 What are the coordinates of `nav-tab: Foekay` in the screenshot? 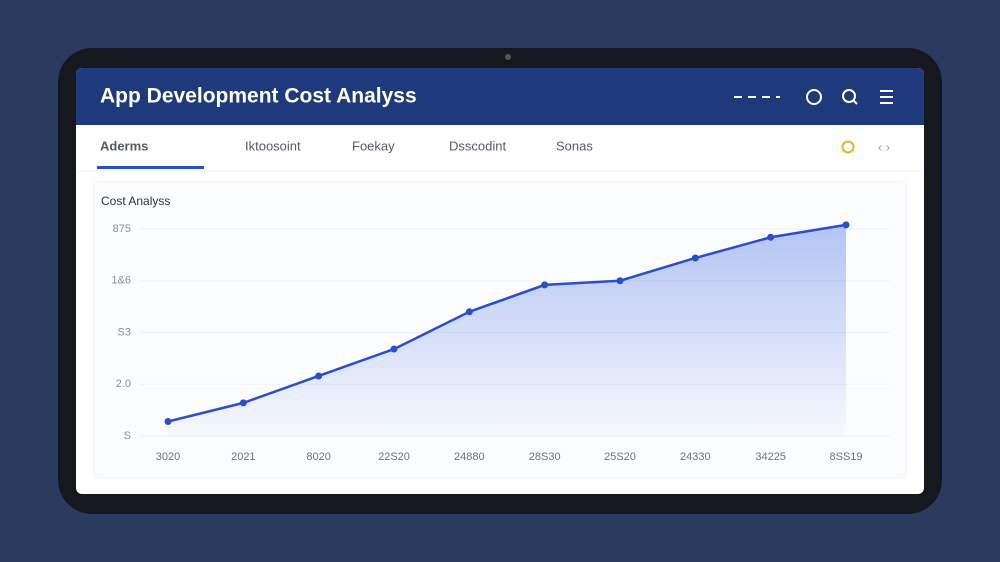 It's located at (373, 145).